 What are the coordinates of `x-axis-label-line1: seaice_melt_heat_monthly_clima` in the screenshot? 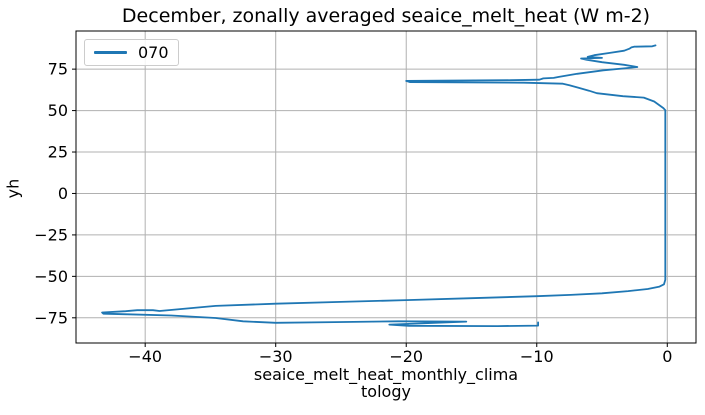 It's located at (386, 374).